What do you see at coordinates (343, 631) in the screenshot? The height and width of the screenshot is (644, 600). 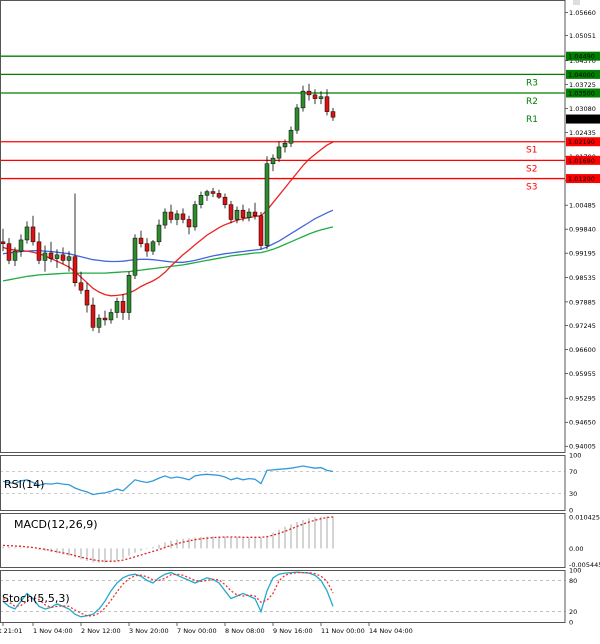 I see `time-tick-label: 11 Nov 00:00` at bounding box center [343, 631].